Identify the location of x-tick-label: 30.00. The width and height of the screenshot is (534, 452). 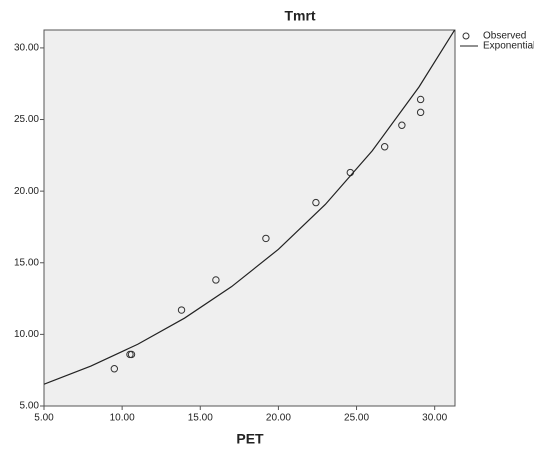
(434, 418).